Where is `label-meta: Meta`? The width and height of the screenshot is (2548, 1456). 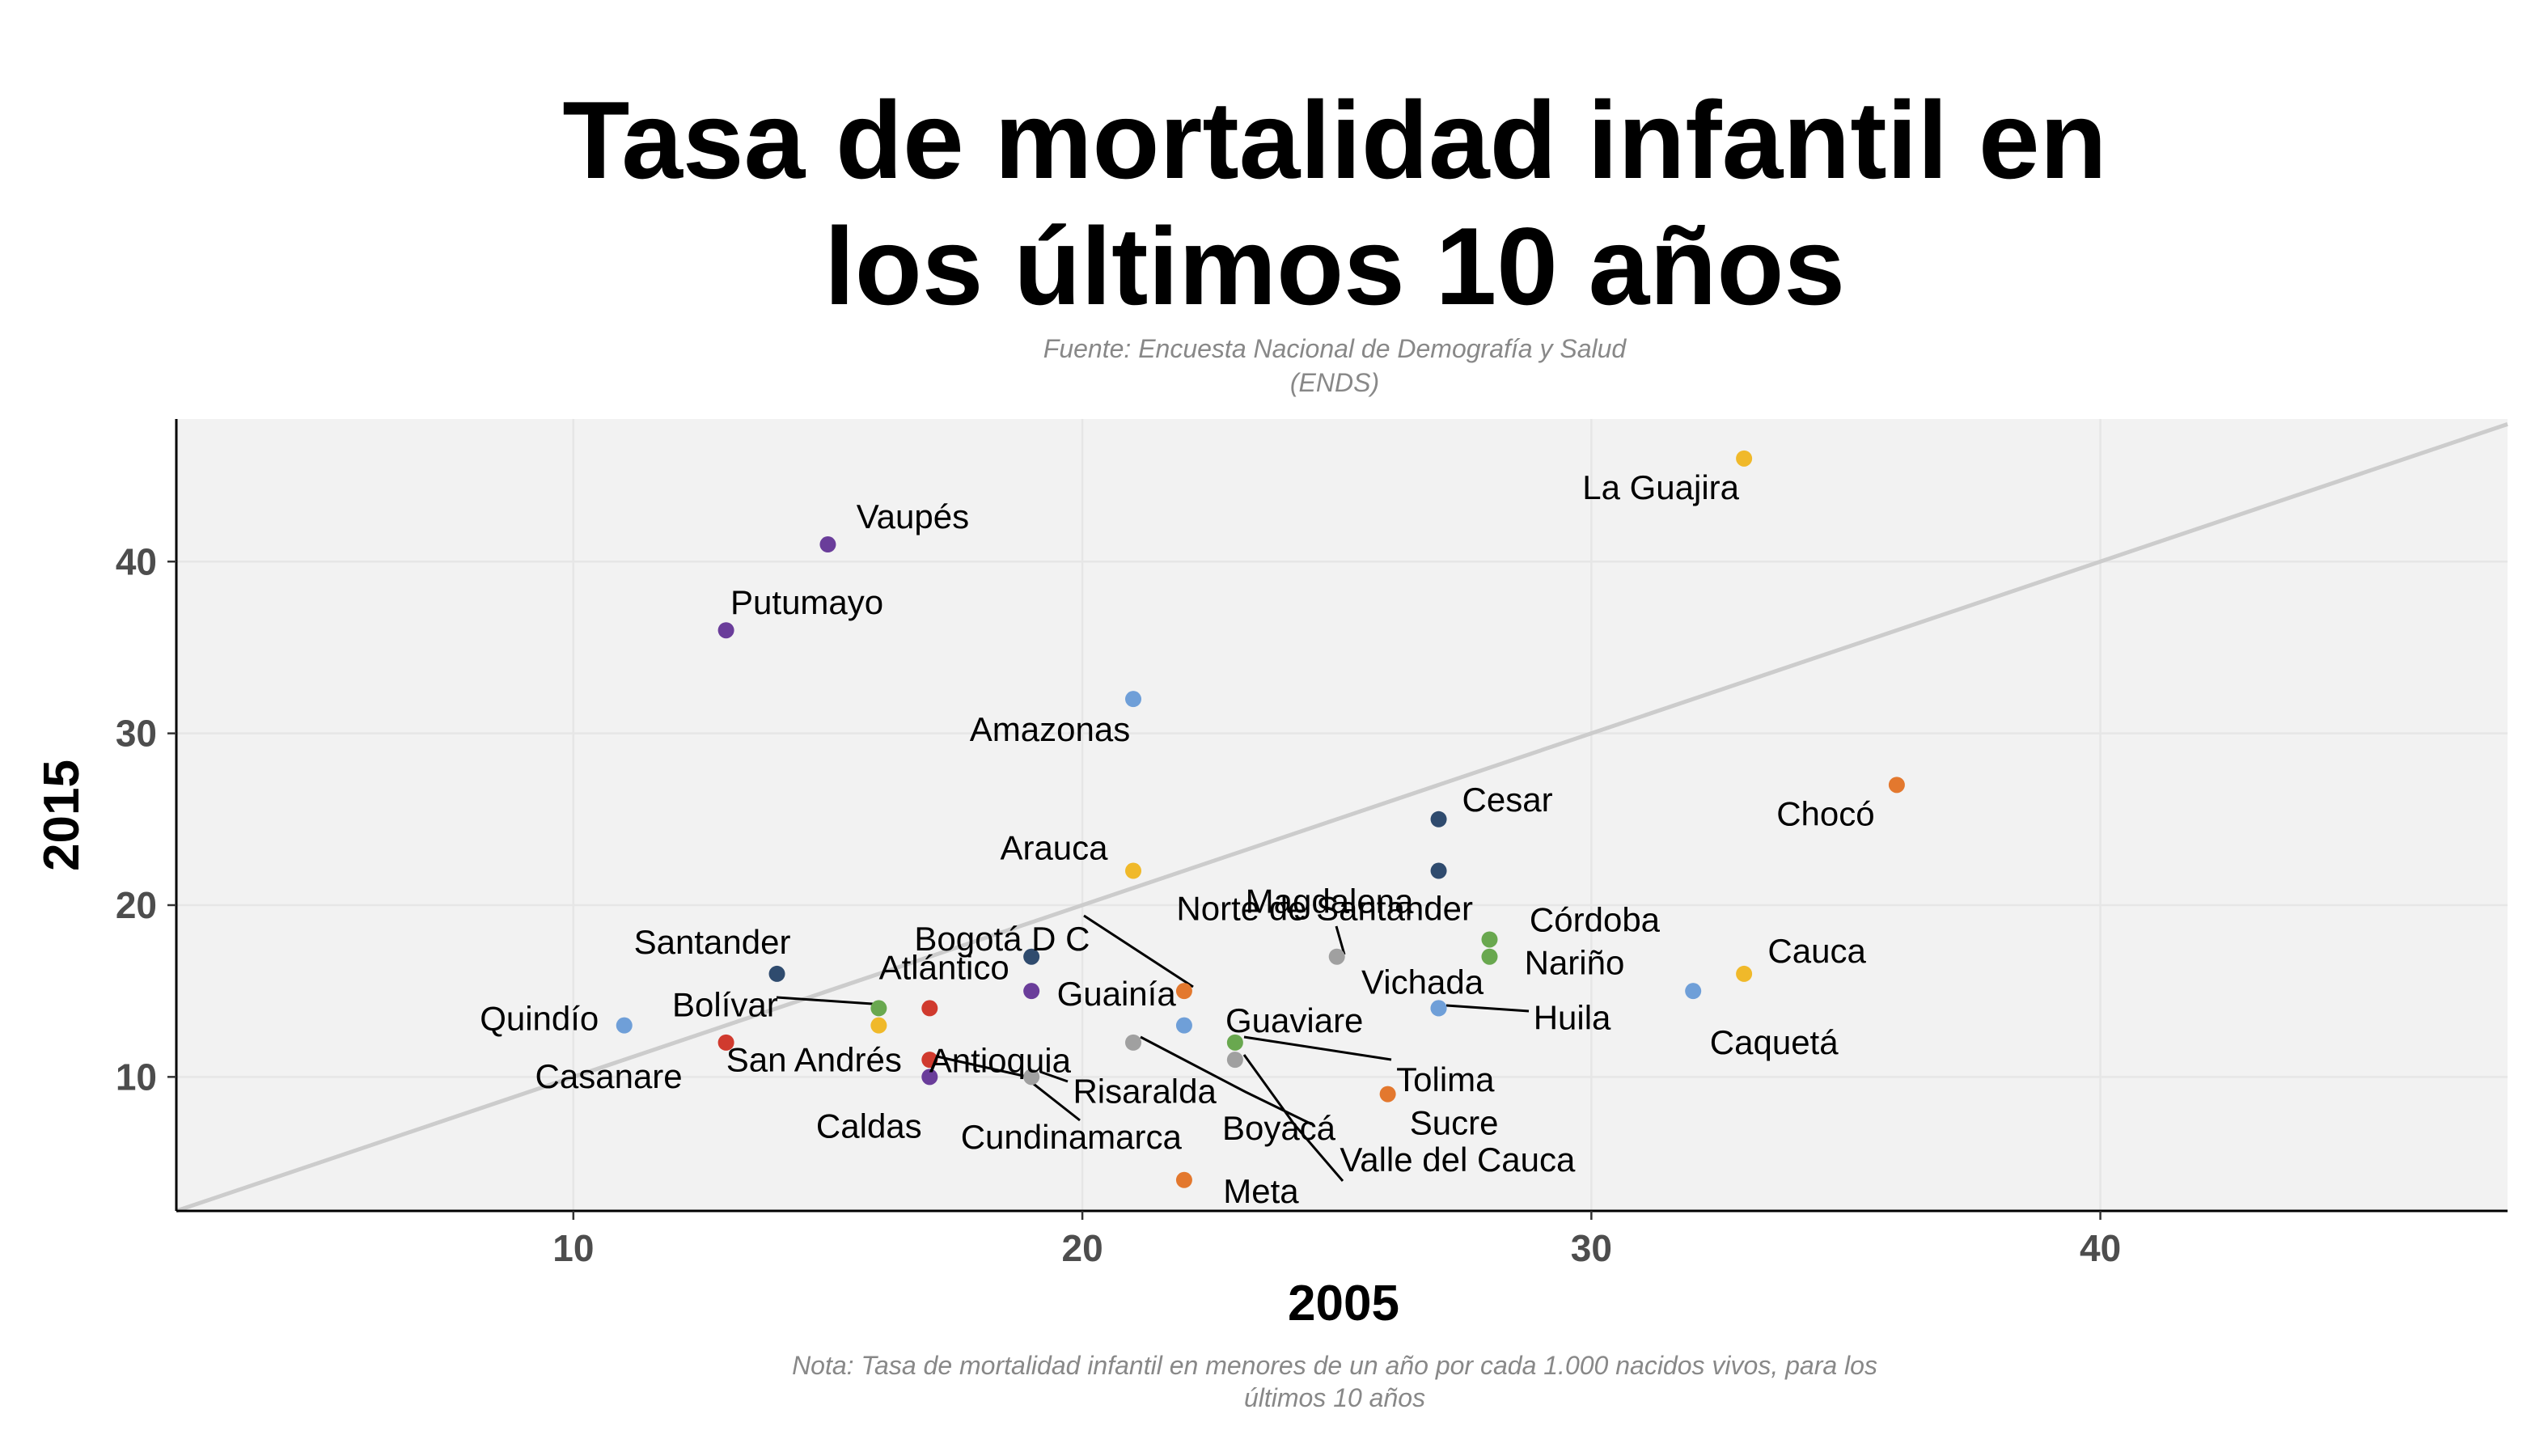
label-meta: Meta is located at coordinates (1261, 1191).